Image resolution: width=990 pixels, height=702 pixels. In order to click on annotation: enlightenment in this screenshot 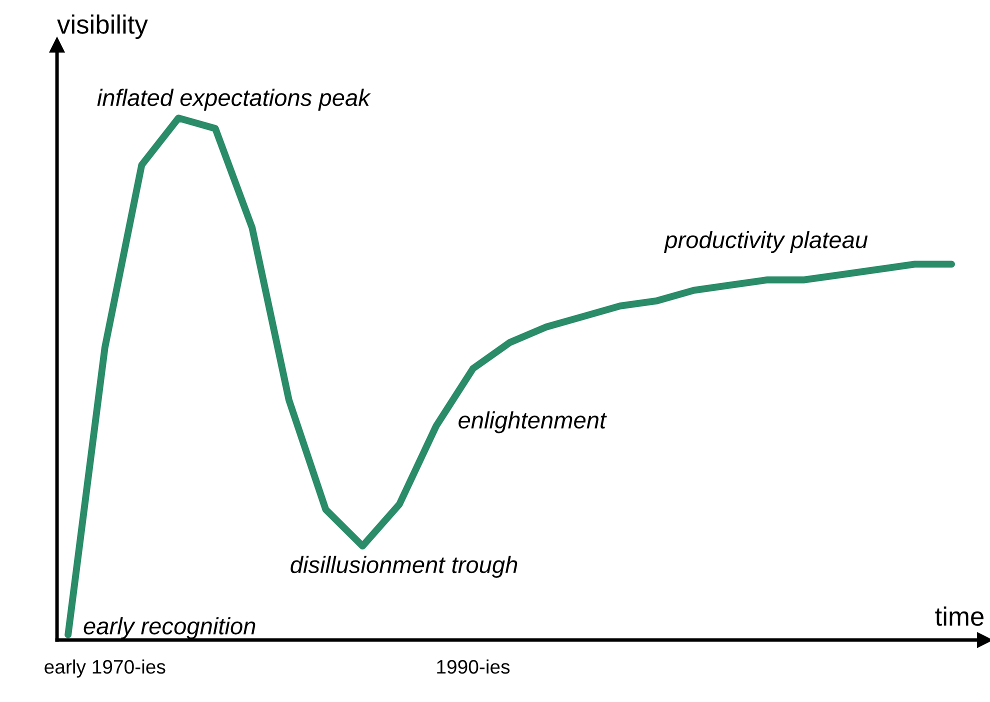, I will do `click(532, 422)`.